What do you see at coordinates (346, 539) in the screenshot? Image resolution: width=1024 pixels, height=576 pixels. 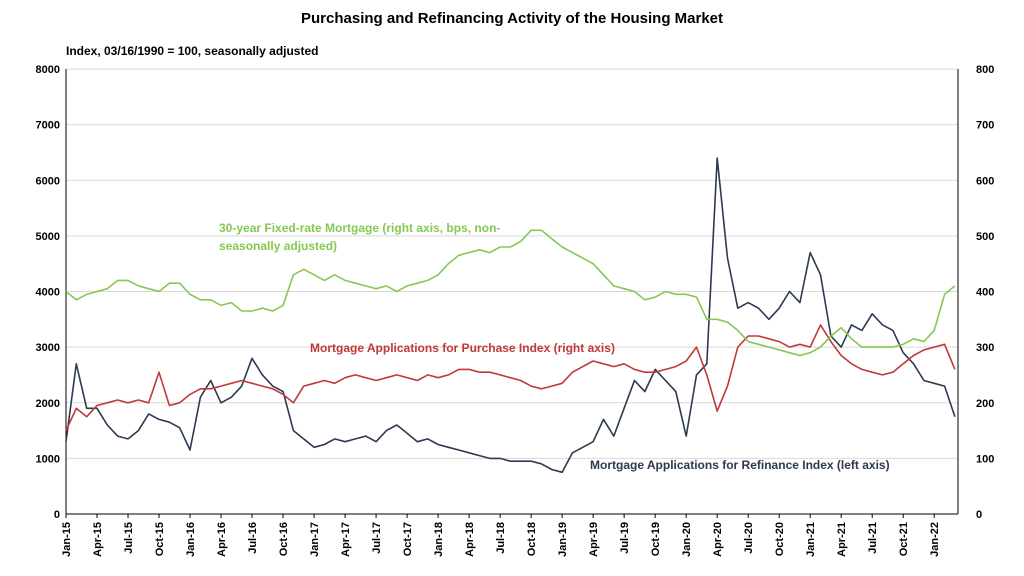 I see `x-tick-label: Apr-17` at bounding box center [346, 539].